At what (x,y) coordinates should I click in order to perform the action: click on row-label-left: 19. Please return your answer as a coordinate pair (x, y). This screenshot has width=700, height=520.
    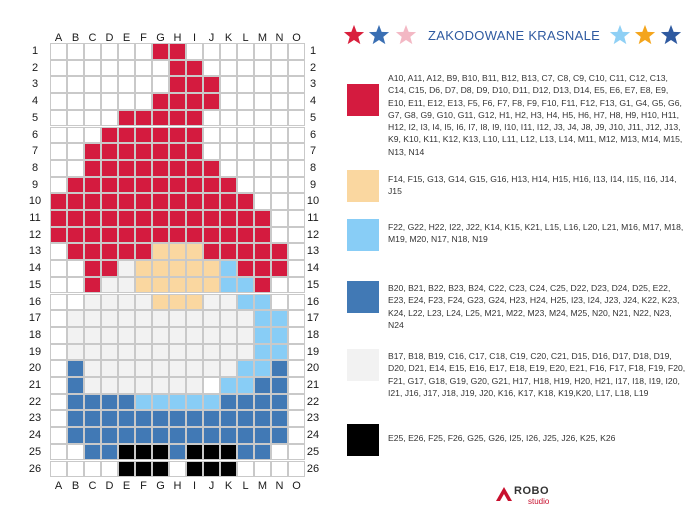
    Looking at the image, I should click on (35, 351).